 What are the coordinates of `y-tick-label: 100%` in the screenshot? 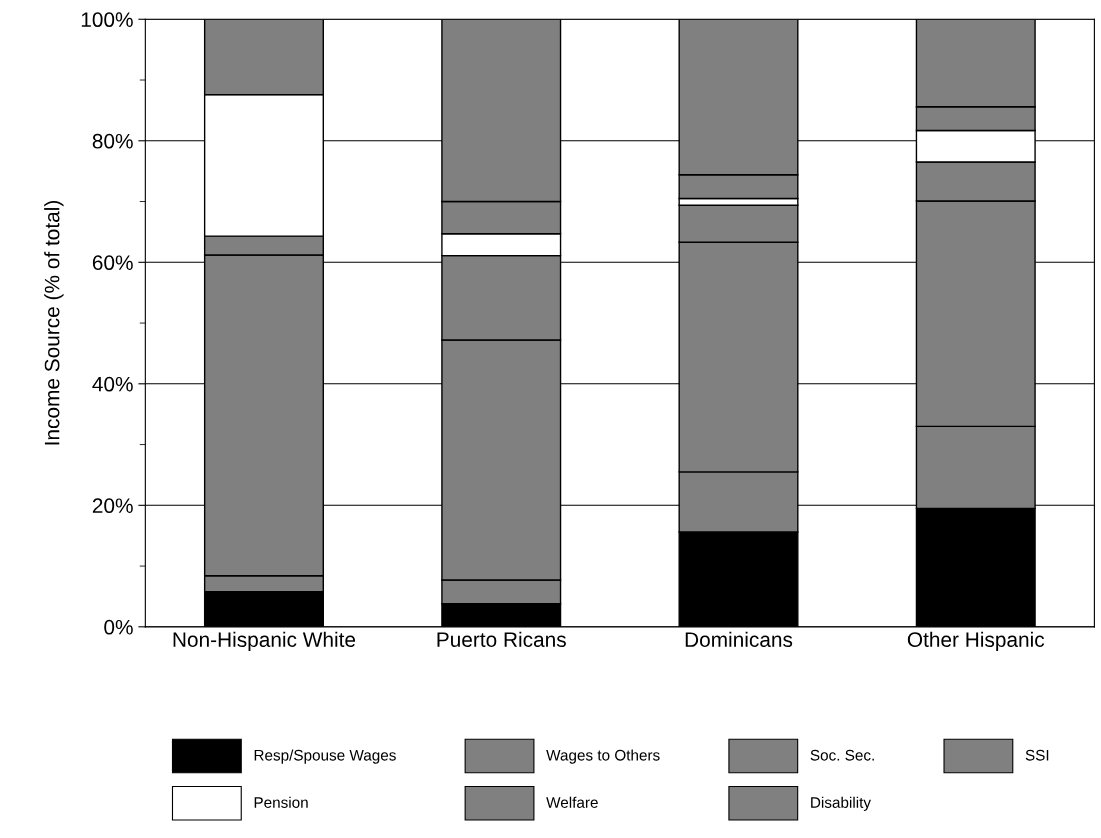 It's located at (107, 20).